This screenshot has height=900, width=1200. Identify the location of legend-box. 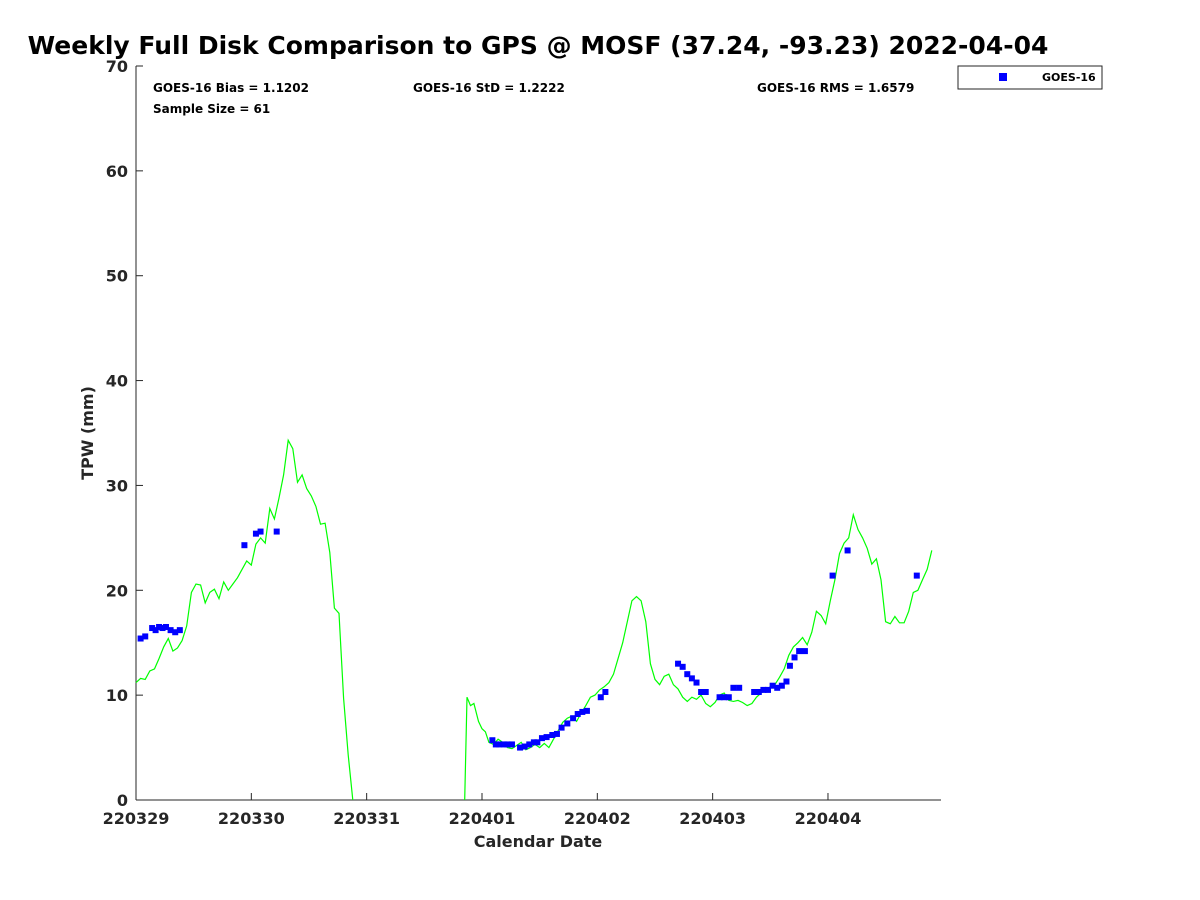
(1030, 77).